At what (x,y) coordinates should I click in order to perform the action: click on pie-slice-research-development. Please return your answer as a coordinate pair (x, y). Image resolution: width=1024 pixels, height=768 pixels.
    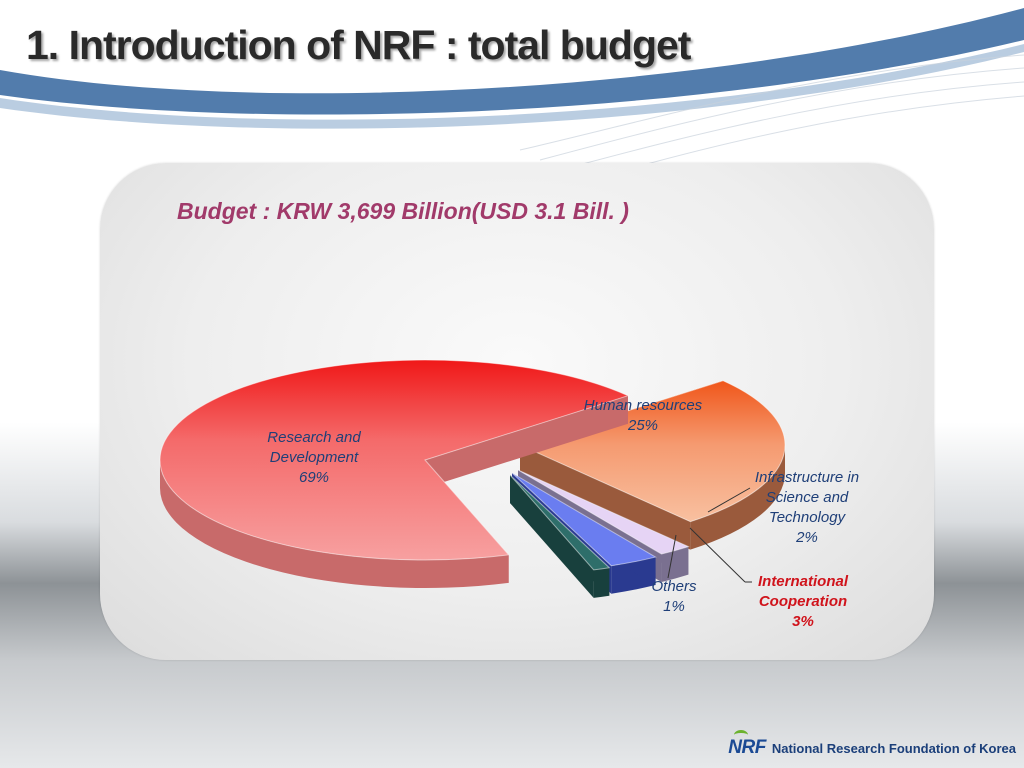
    Looking at the image, I should click on (394, 473).